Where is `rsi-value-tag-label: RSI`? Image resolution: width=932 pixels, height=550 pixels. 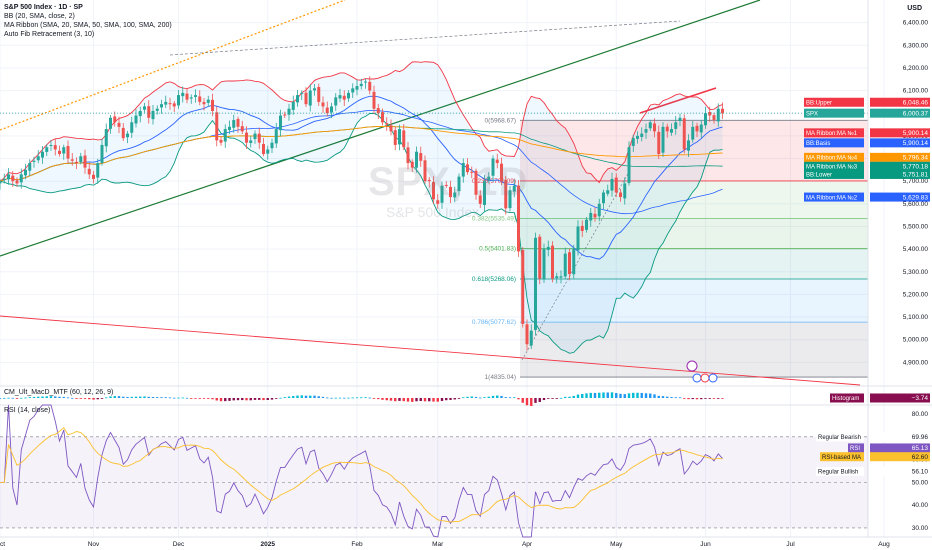
rsi-value-tag-label: RSI is located at coordinates (855, 449).